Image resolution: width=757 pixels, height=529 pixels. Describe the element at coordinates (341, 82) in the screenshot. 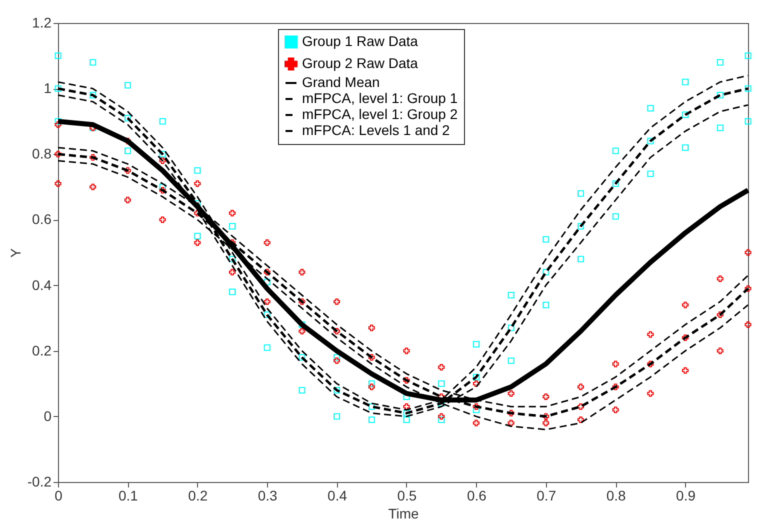

I see `legend-label: Grand Mean` at that location.